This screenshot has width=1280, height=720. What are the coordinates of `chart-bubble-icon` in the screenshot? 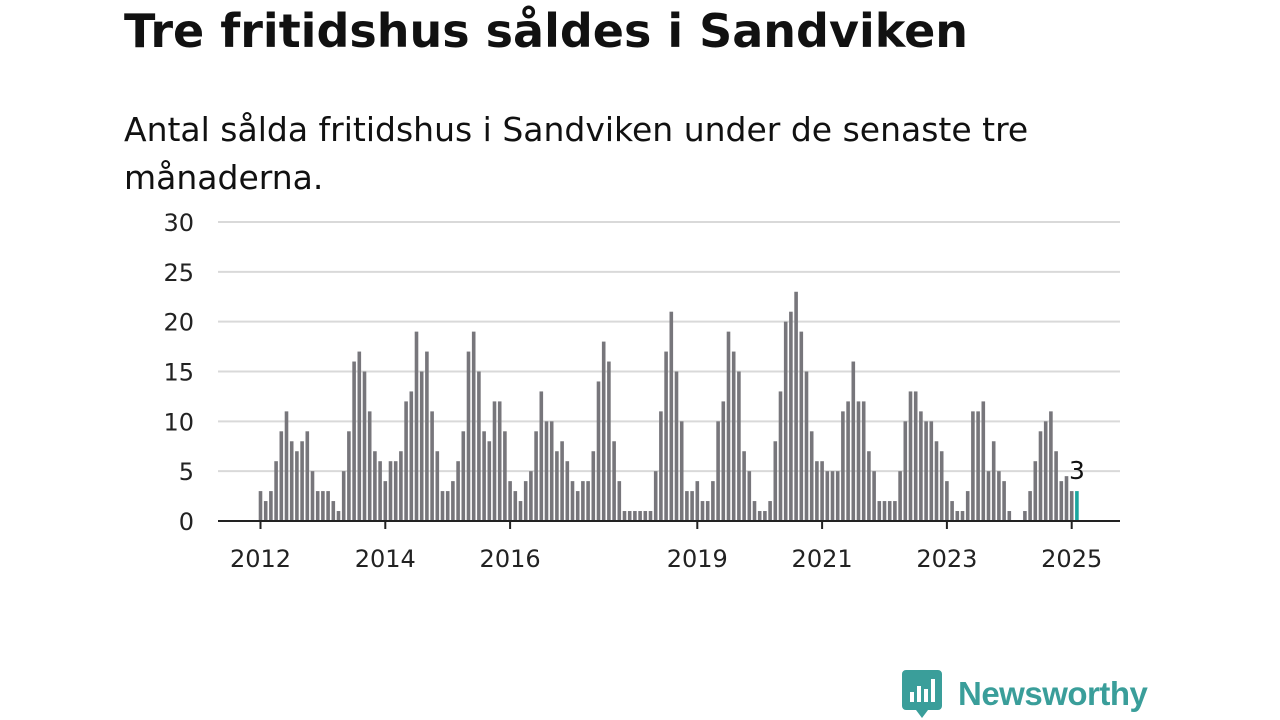 It's located at (922, 694).